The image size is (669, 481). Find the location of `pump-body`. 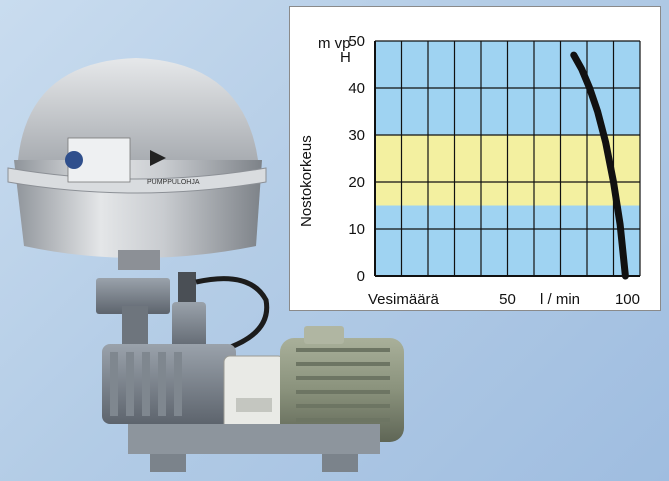

pump-body is located at coordinates (193, 390).